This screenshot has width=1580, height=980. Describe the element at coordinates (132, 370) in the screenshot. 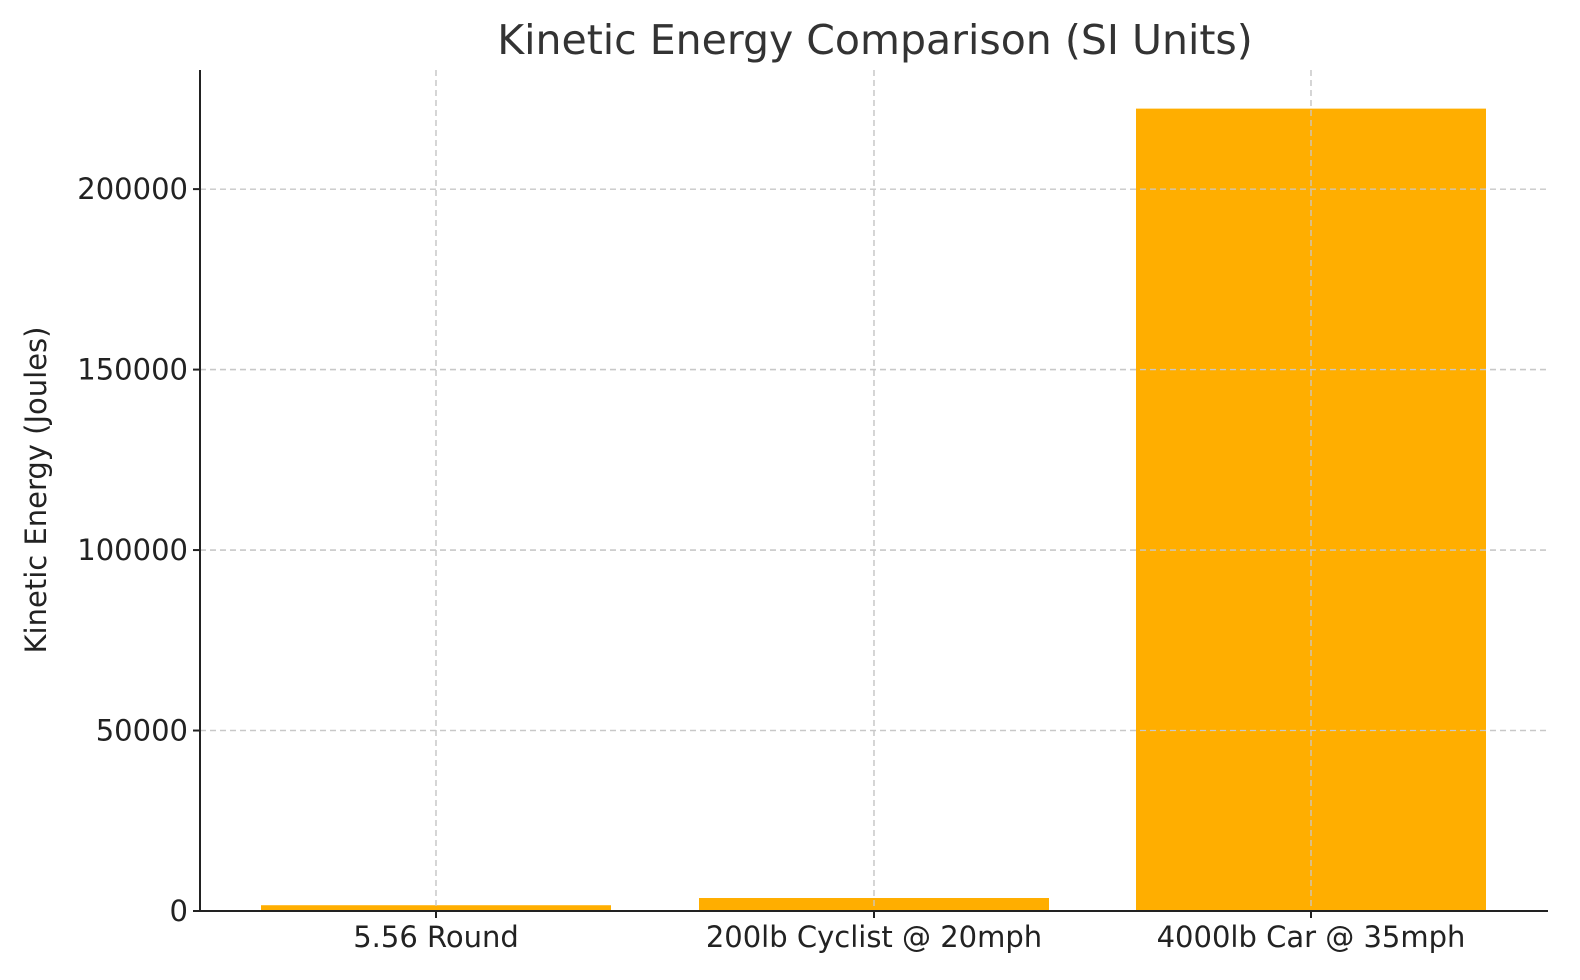

I see `y-tick-label: 150000` at that location.